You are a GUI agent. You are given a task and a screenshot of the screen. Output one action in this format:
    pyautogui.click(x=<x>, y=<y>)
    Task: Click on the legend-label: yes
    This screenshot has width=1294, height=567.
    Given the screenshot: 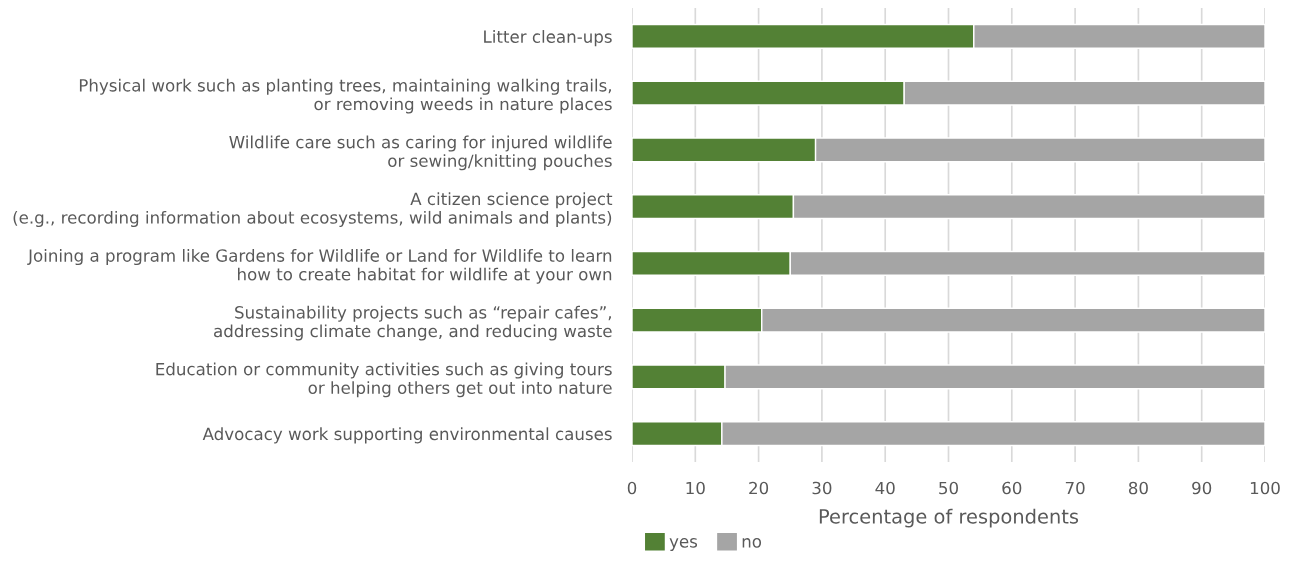 What is the action you would take?
    pyautogui.click(x=683, y=544)
    